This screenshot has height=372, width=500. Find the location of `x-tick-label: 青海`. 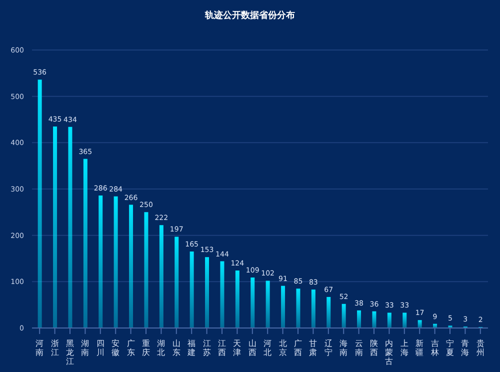

x-tick-label: 青海 is located at coordinates (465, 348).